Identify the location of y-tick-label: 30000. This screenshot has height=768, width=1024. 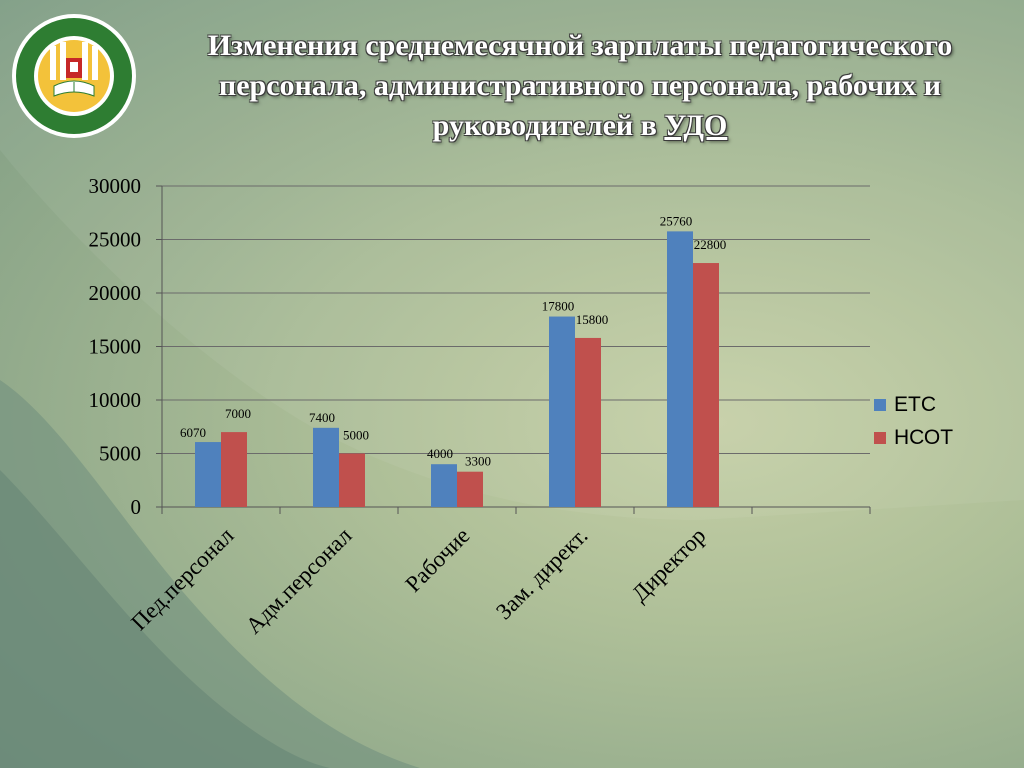
(115, 186).